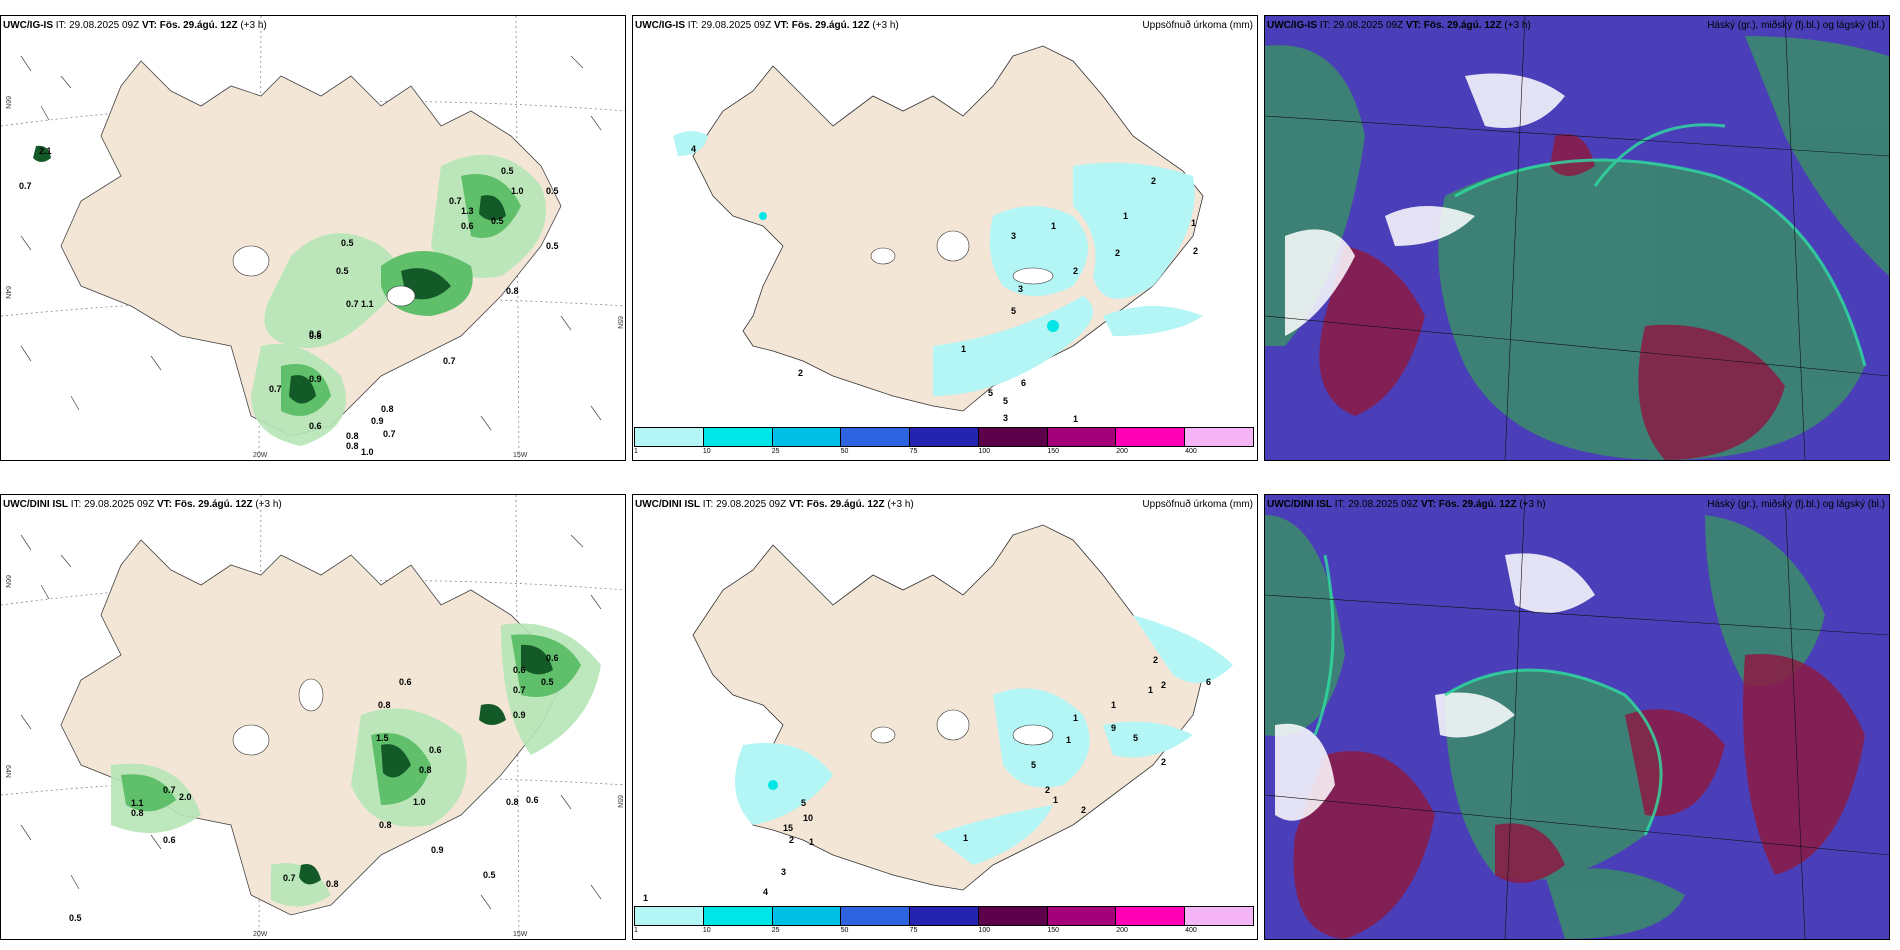  I want to click on precip-value-label: 6, so click(1209, 682).